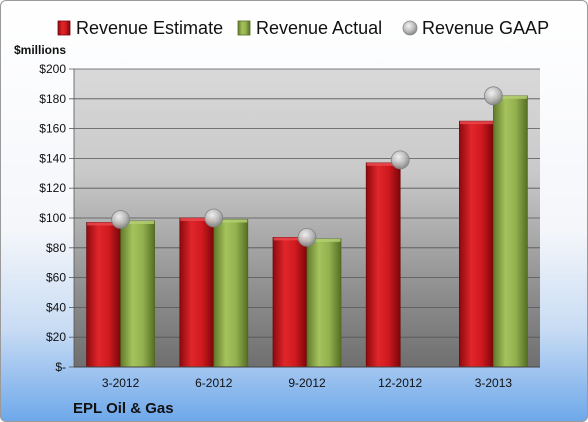  What do you see at coordinates (56, 278) in the screenshot?
I see `y-tick-label: $60` at bounding box center [56, 278].